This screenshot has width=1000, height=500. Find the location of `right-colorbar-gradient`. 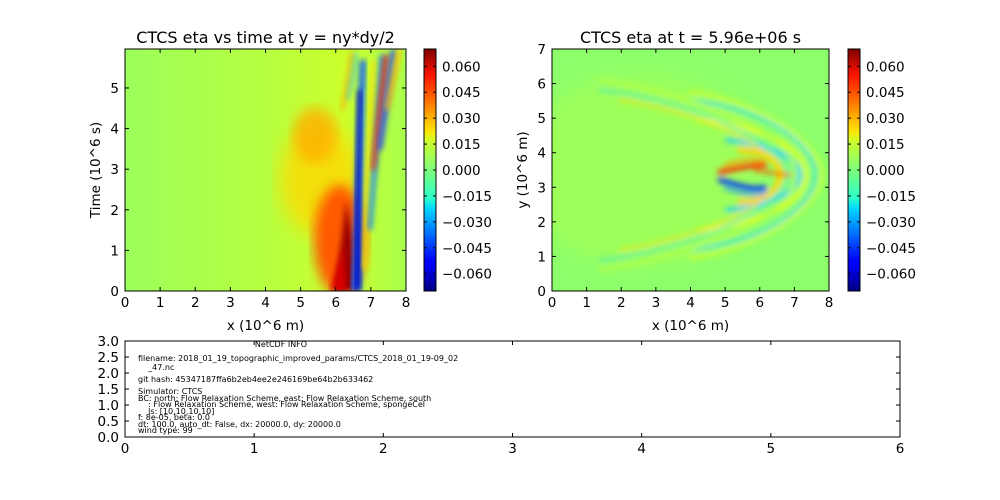

right-colorbar-gradient is located at coordinates (854, 170).